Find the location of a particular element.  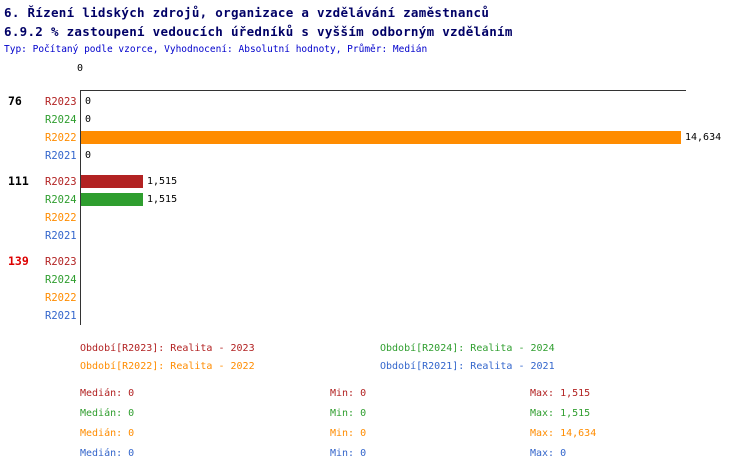

group-label: 139 is located at coordinates (18, 261).